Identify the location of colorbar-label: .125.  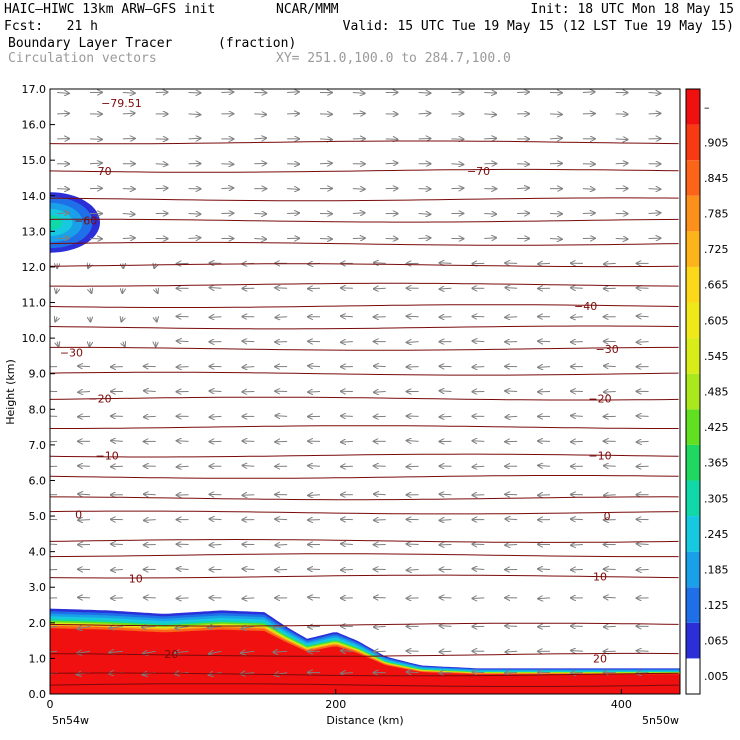
(716, 605).